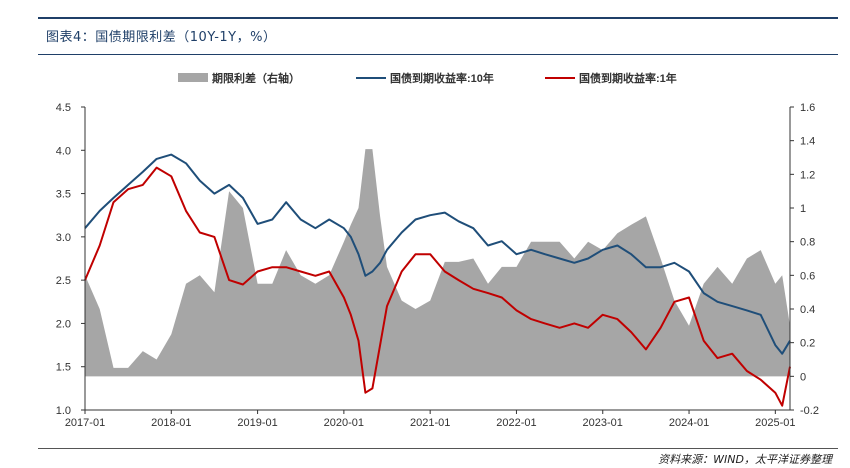 This screenshot has height=468, width=850. I want to click on left-tick-label: 3.0, so click(63, 238).